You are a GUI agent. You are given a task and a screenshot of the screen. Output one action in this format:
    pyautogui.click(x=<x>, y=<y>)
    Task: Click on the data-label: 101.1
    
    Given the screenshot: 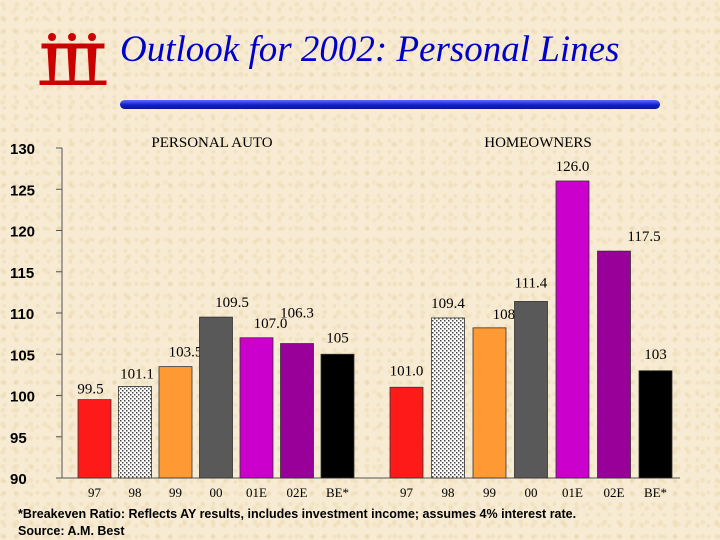 What is the action you would take?
    pyautogui.click(x=137, y=374)
    